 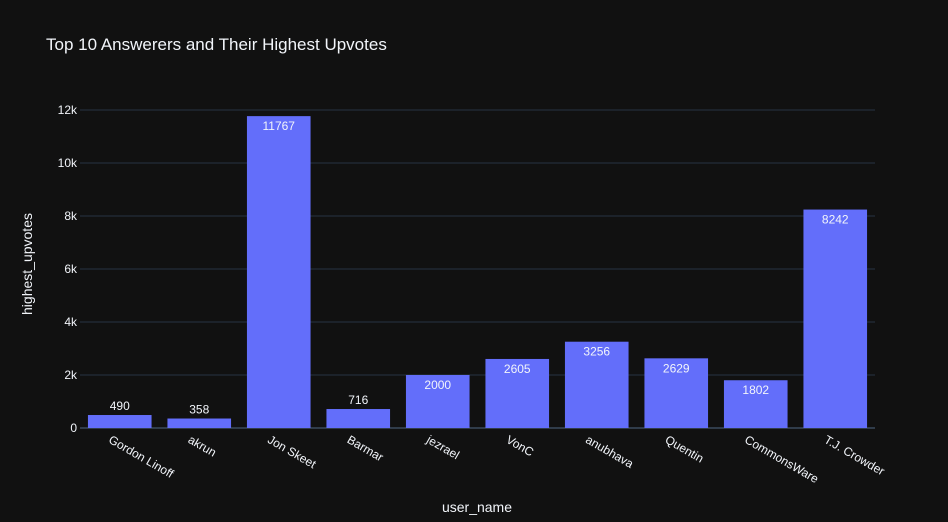 I want to click on x-tick-label: Jon Skeet, so click(x=292, y=451).